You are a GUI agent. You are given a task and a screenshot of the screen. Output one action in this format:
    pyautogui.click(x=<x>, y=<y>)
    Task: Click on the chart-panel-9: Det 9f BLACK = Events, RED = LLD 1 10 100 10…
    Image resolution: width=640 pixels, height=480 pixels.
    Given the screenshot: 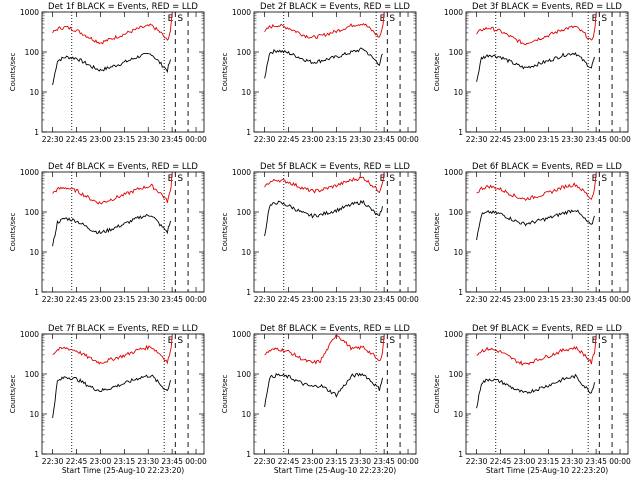 What is the action you would take?
    pyautogui.click(x=532, y=399)
    